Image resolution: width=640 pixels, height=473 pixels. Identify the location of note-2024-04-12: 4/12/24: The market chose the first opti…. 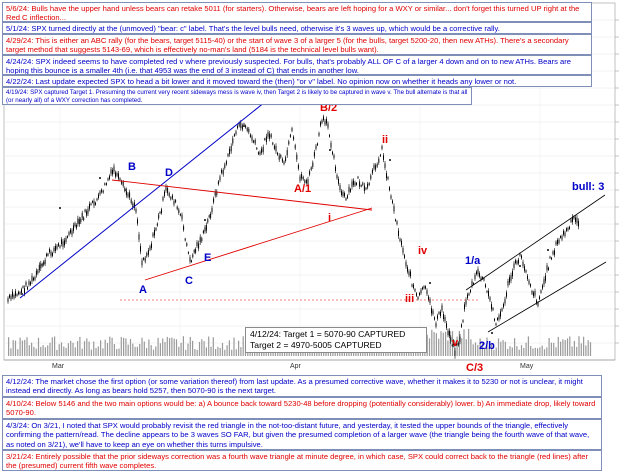
(302, 386).